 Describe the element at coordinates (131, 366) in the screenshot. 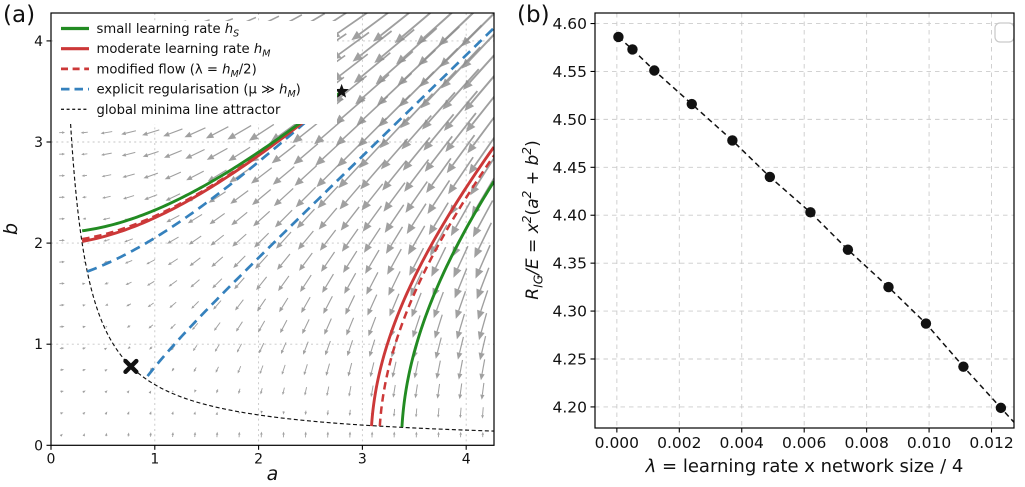

I see `cross-marker` at that location.